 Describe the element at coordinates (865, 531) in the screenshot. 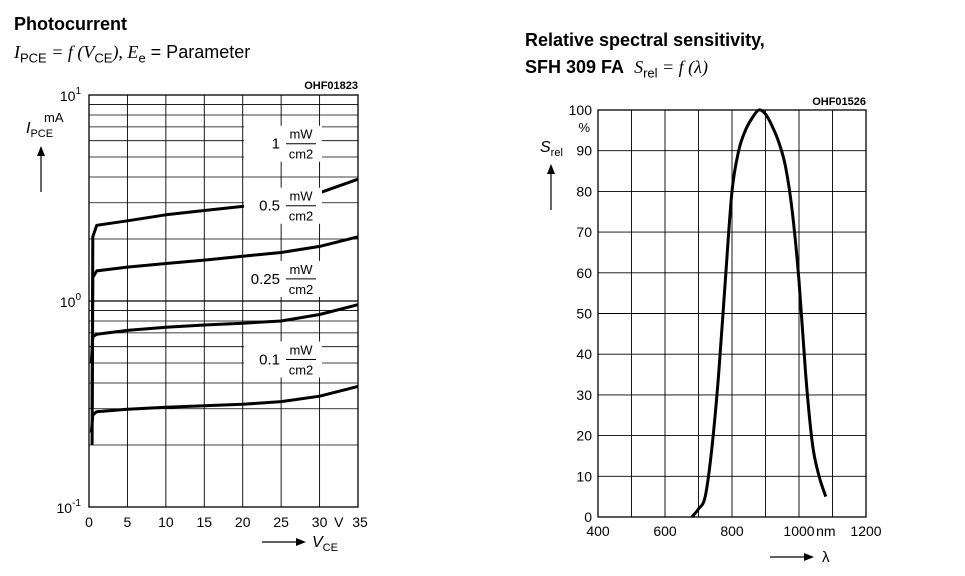

I see `x-tick-label: 1200` at that location.